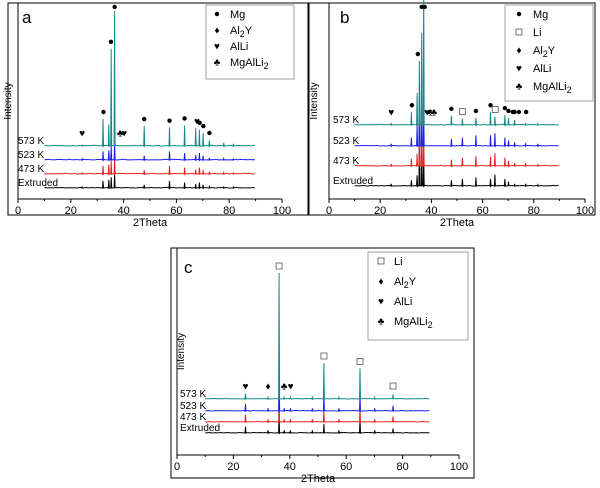 This screenshot has height=488, width=600. I want to click on series-label: 473 K, so click(31, 169).